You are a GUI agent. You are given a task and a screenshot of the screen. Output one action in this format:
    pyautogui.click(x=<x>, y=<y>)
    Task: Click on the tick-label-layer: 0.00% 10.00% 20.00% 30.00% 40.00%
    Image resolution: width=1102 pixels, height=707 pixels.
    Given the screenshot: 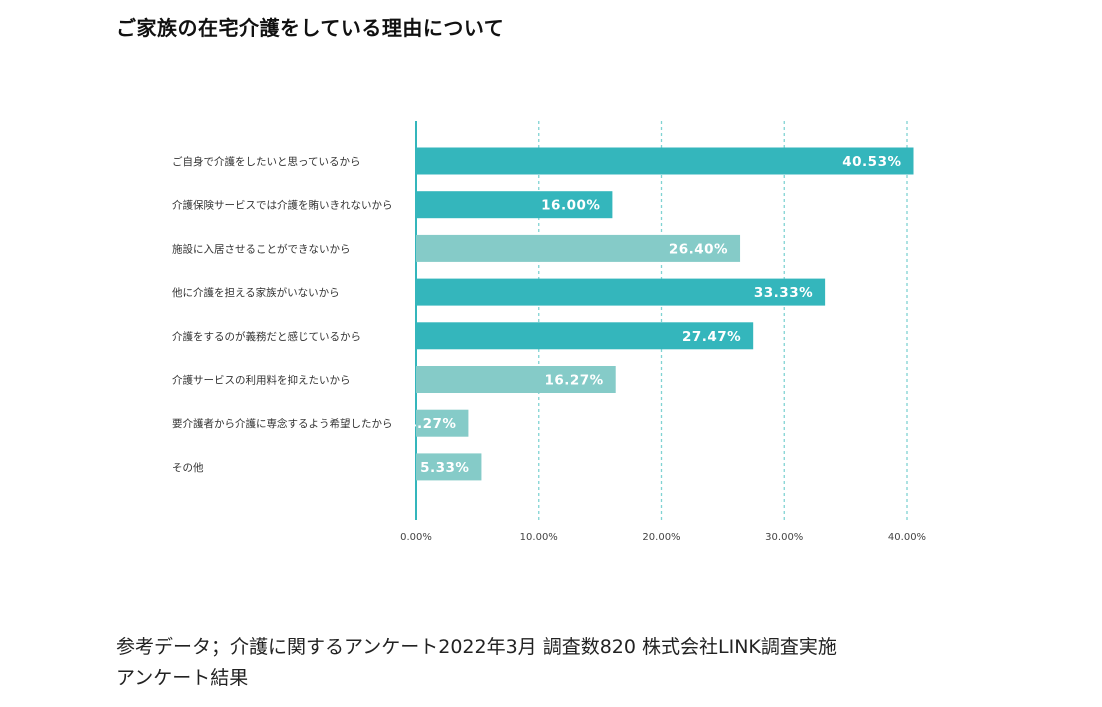 What is the action you would take?
    pyautogui.click(x=663, y=537)
    